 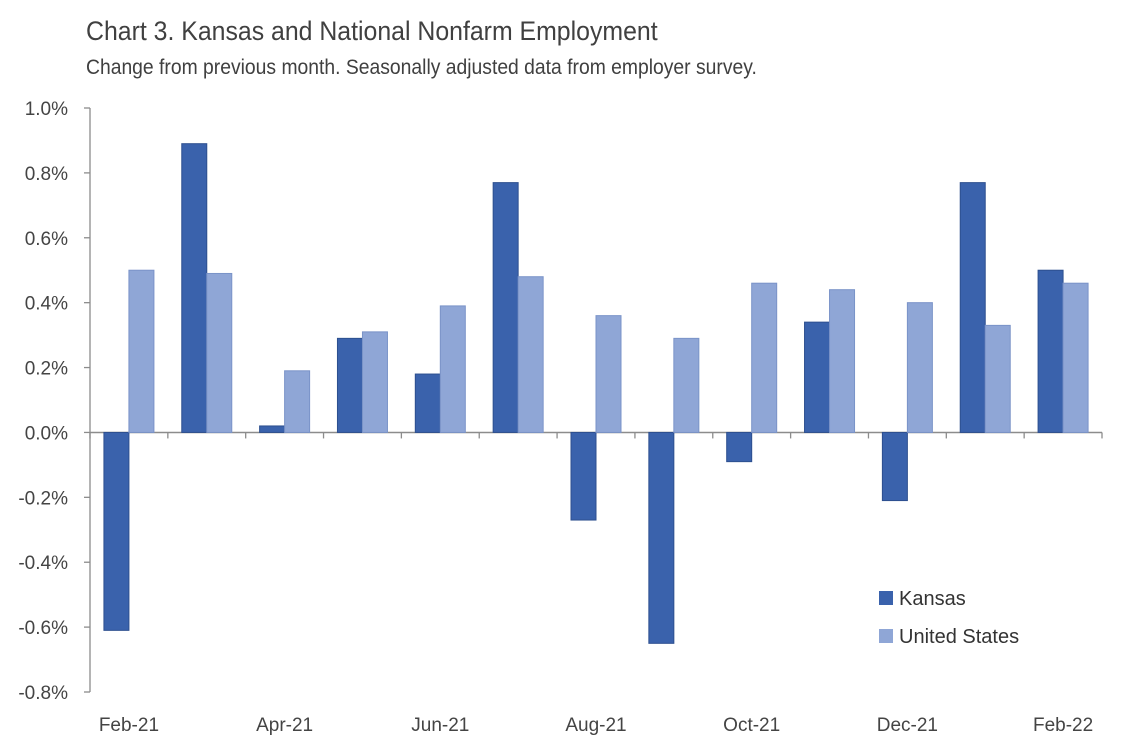 I want to click on legend-swatch-united-states, so click(x=886, y=636).